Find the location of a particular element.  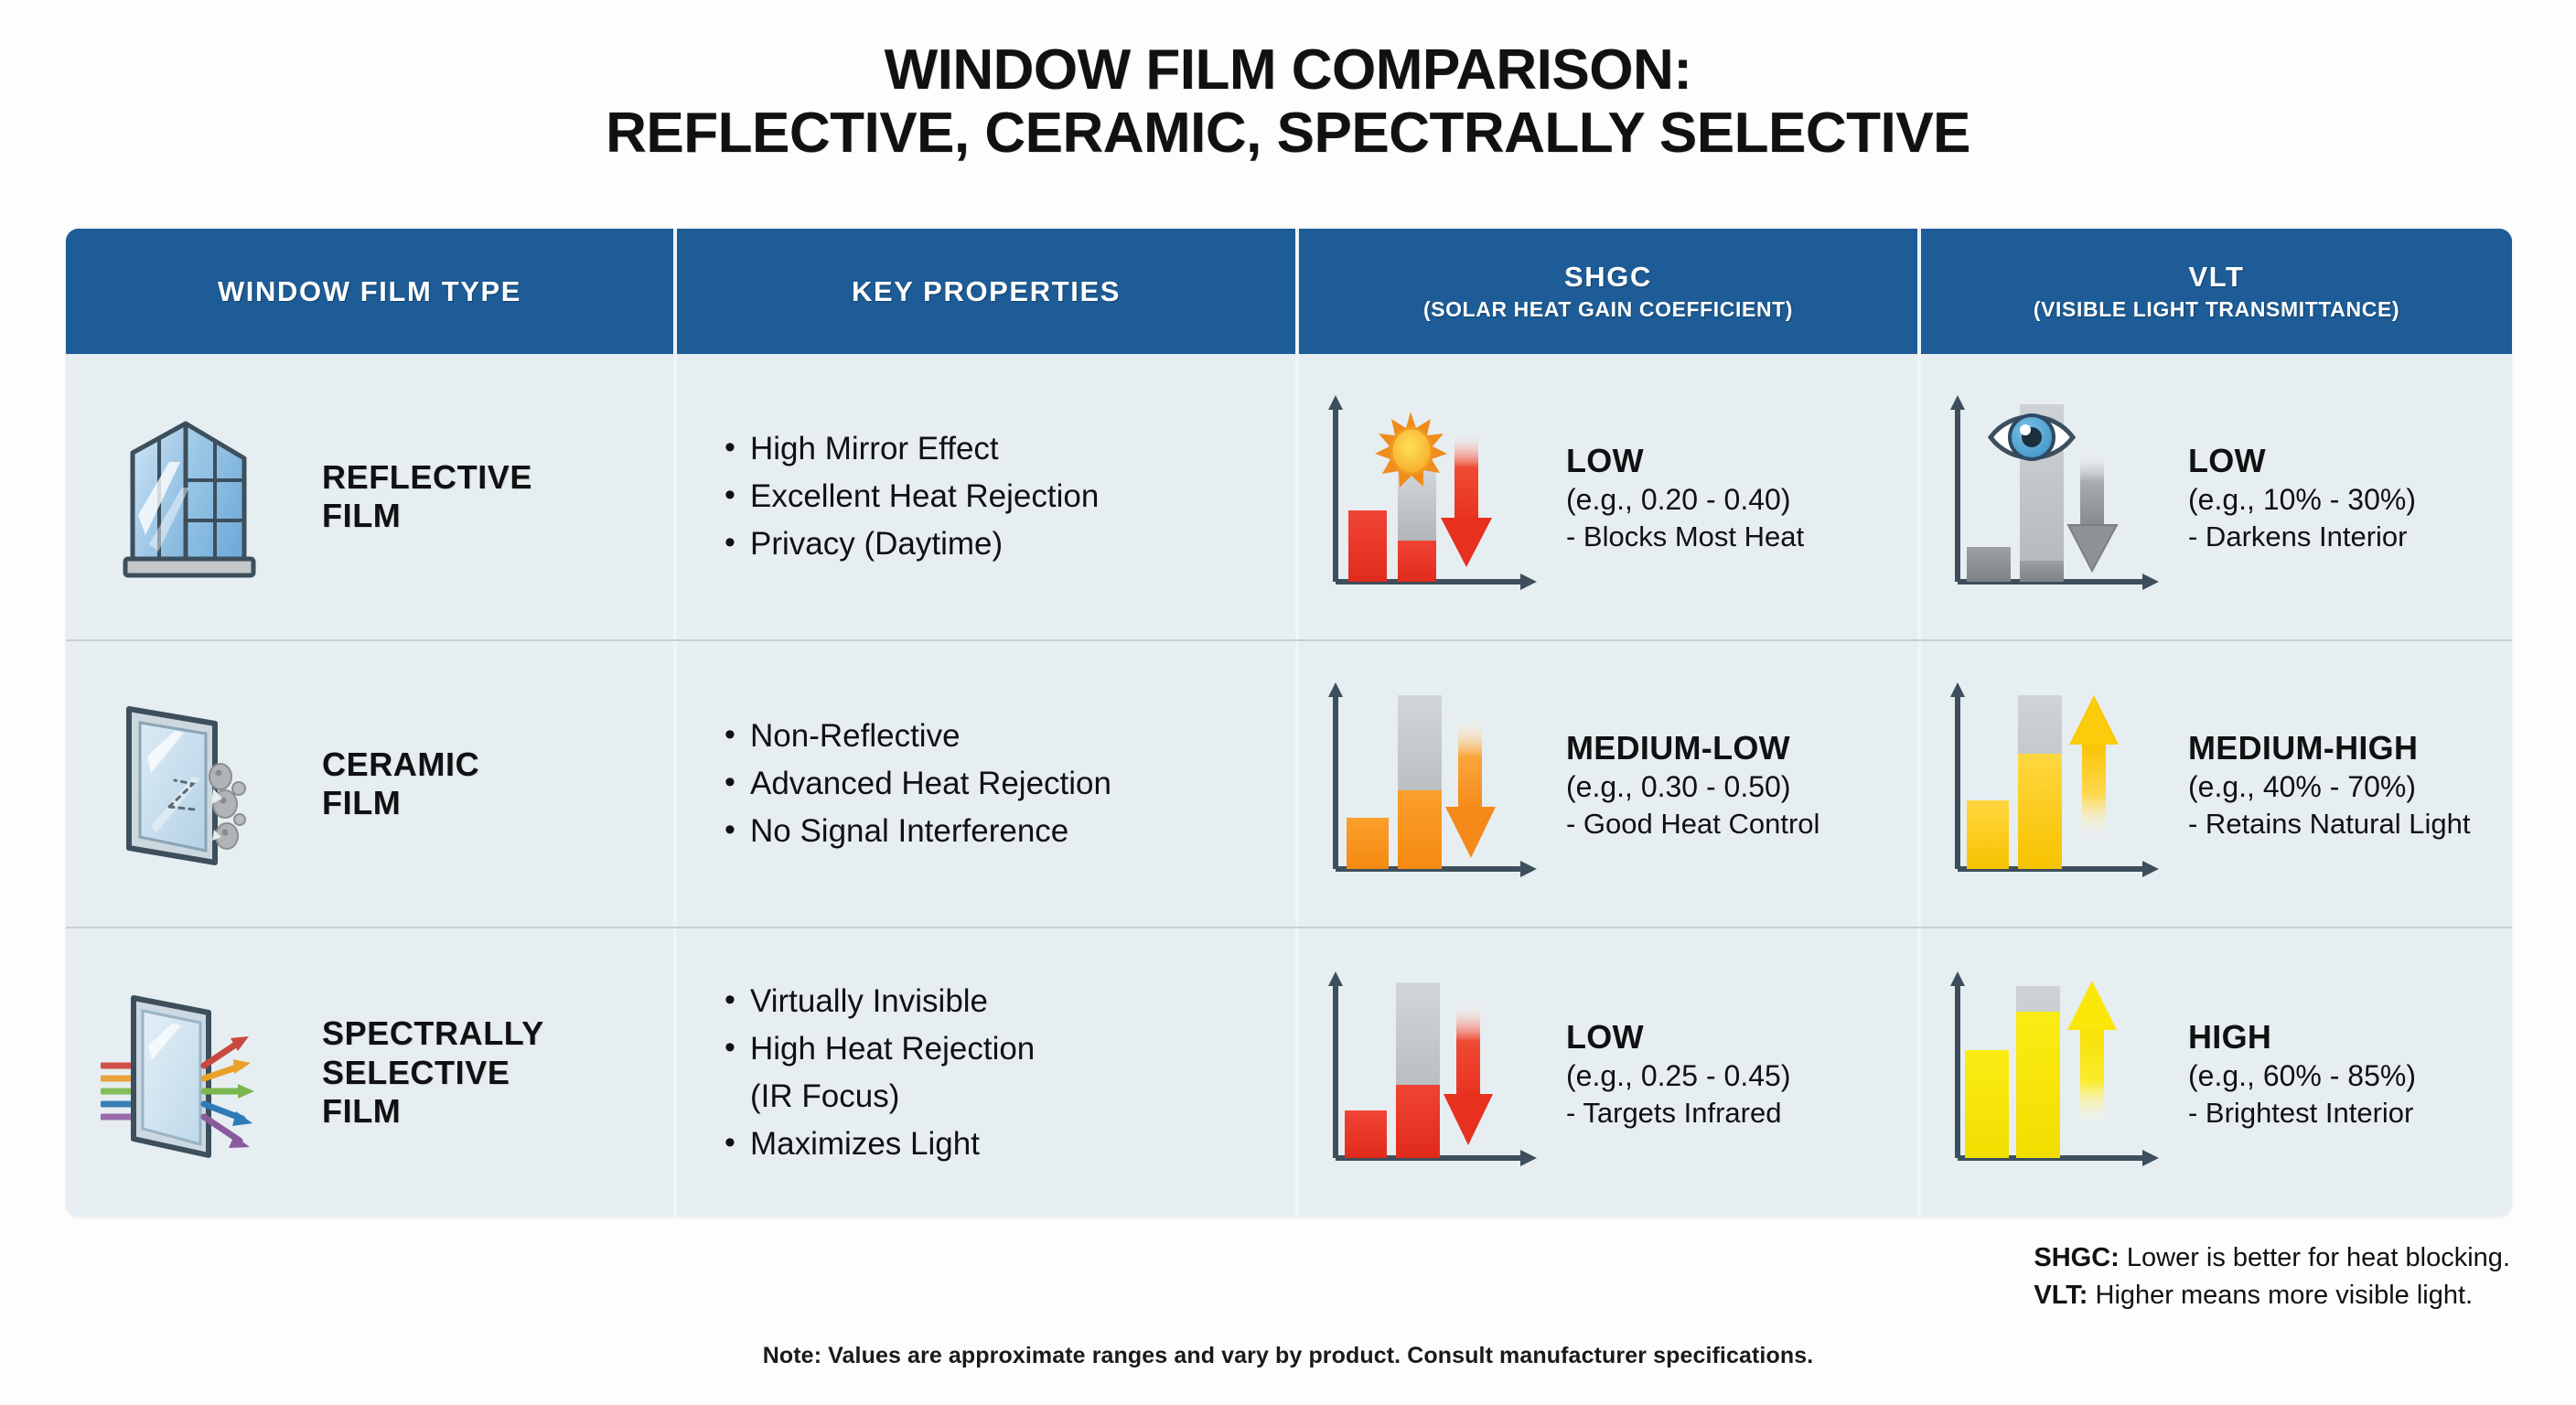

particles is located at coordinates (228, 806).